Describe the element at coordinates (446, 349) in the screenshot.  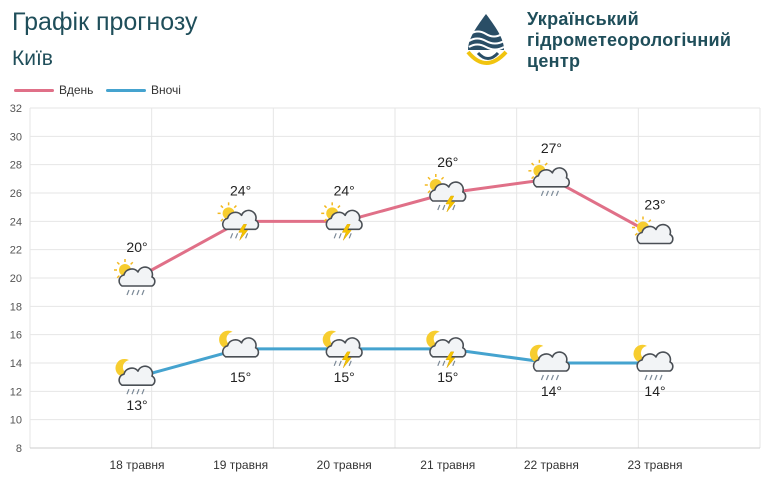
I see `moon-cloud-thunder-rain-icon` at that location.